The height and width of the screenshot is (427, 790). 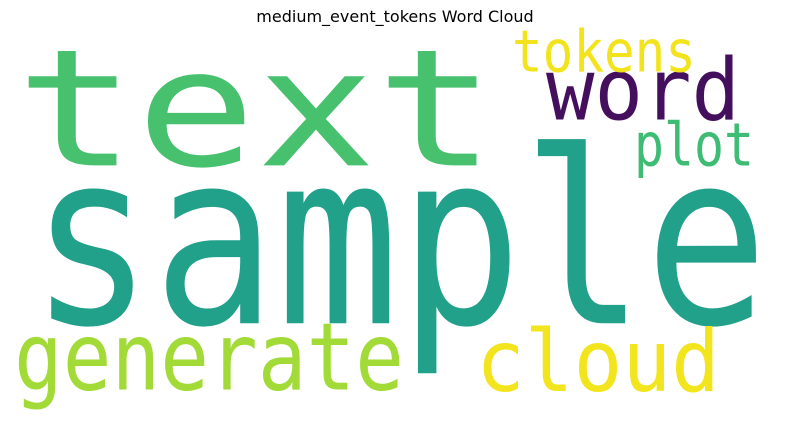 What do you see at coordinates (598, 361) in the screenshot?
I see `cloud-word-cloud: cloud` at bounding box center [598, 361].